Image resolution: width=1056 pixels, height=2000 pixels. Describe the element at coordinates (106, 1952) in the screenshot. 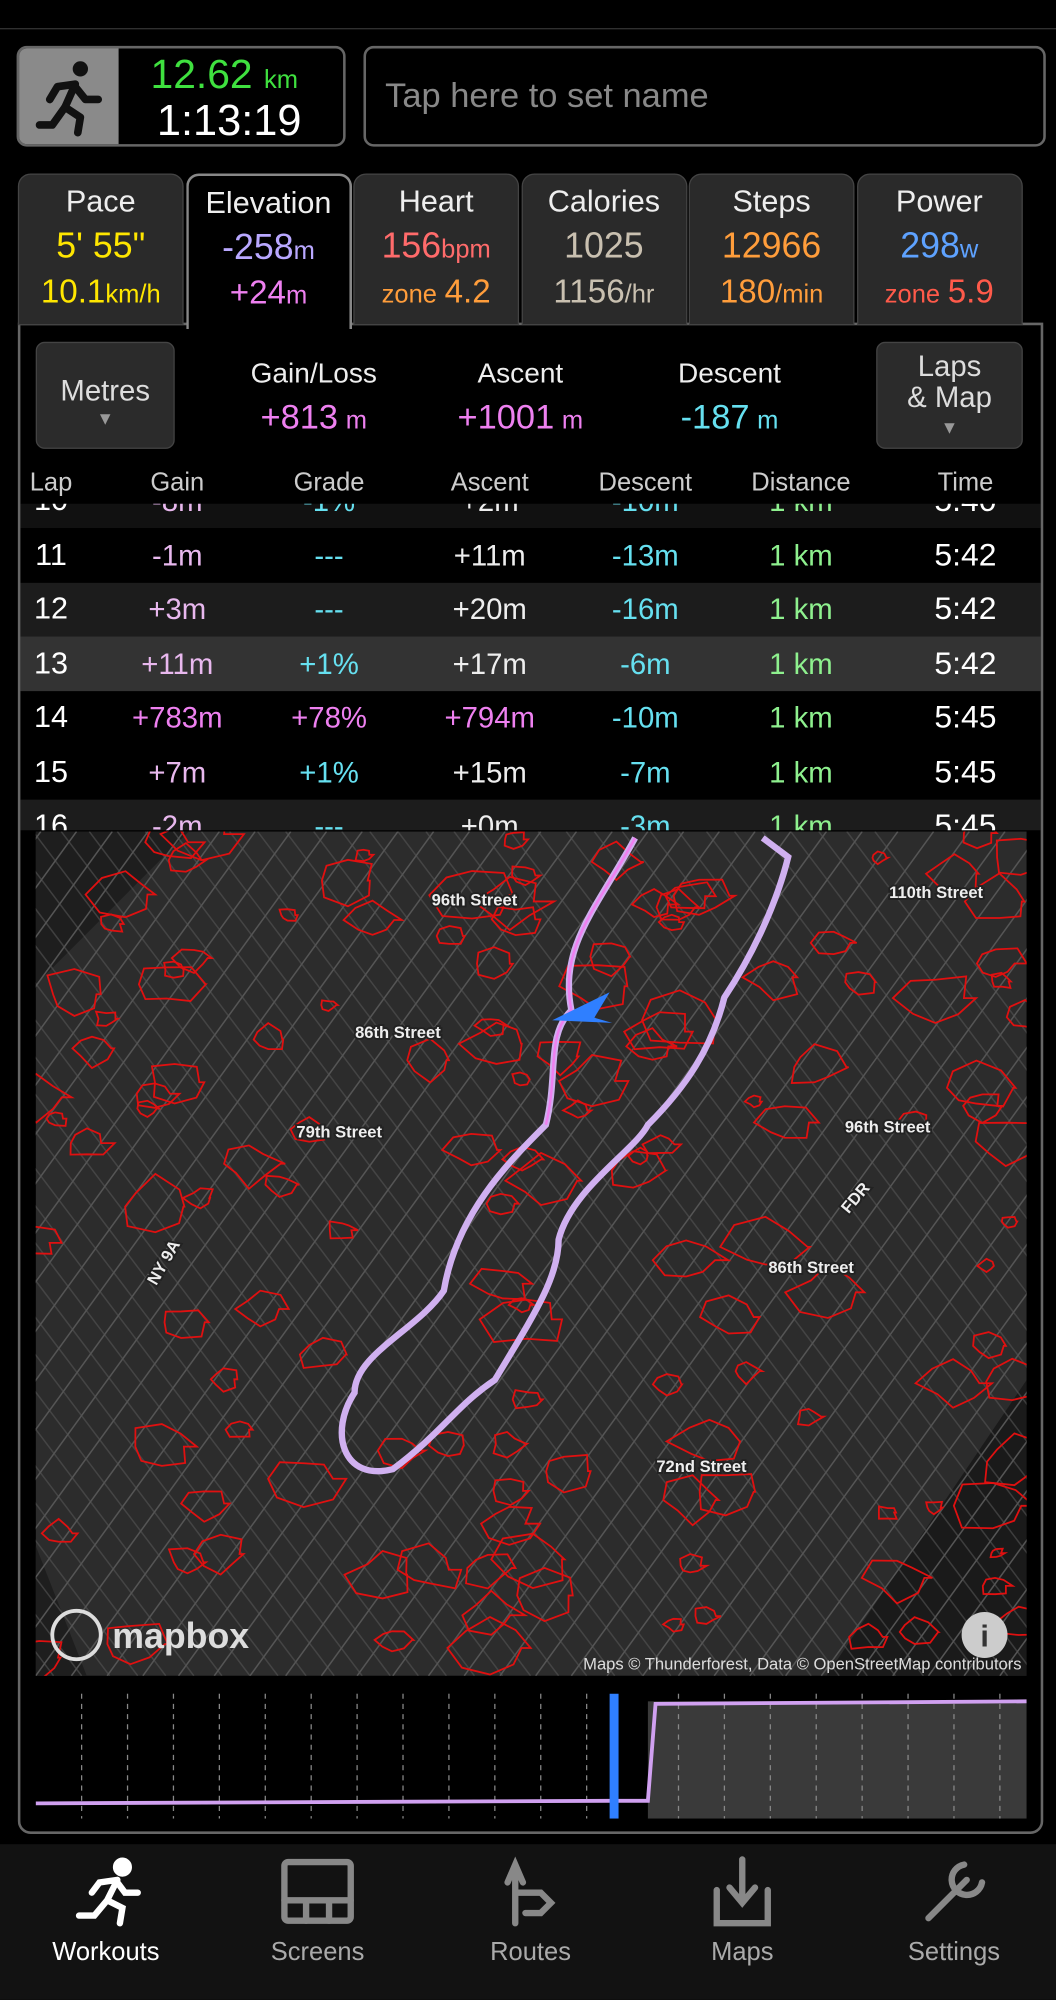

I see `tab-bar-label: Workouts` at that location.